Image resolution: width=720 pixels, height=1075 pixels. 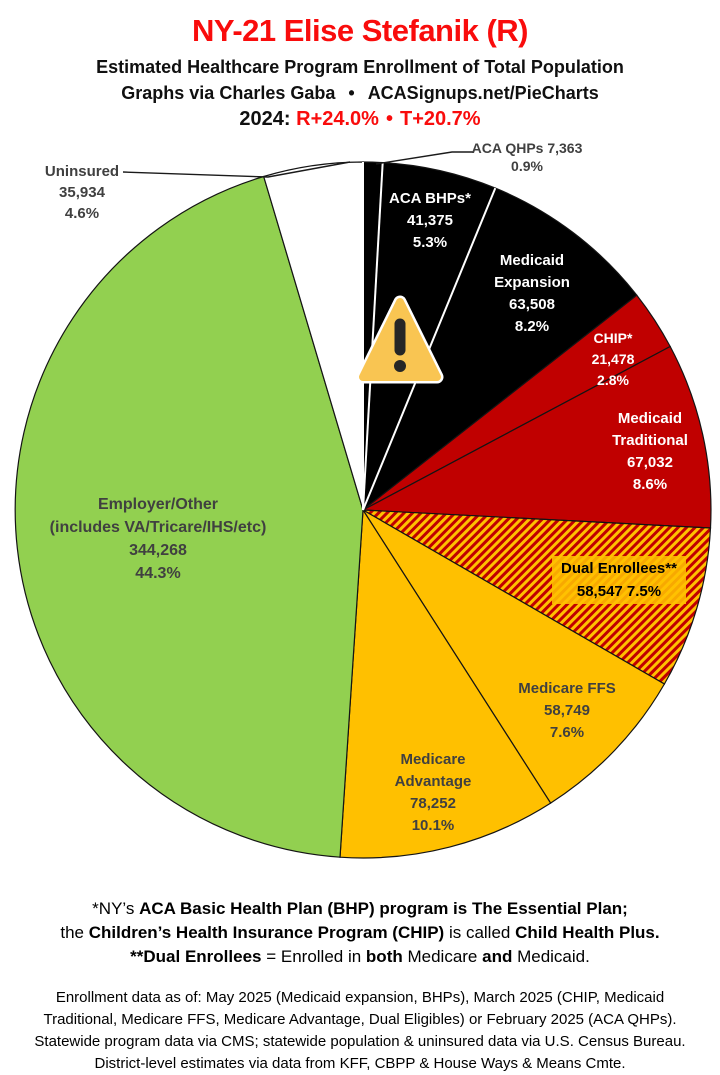 I want to click on label-line: 8.6%, so click(x=650, y=484).